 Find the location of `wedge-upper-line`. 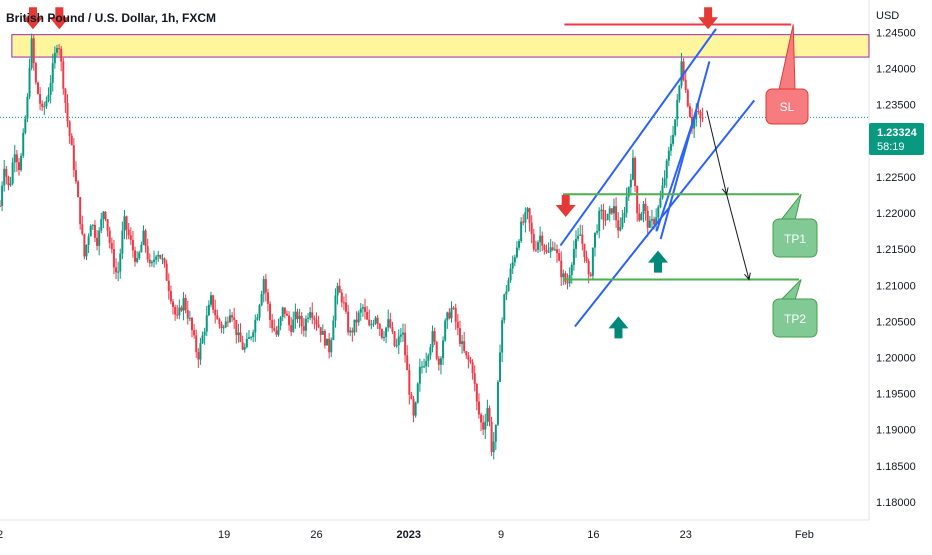

wedge-upper-line is located at coordinates (685, 150).